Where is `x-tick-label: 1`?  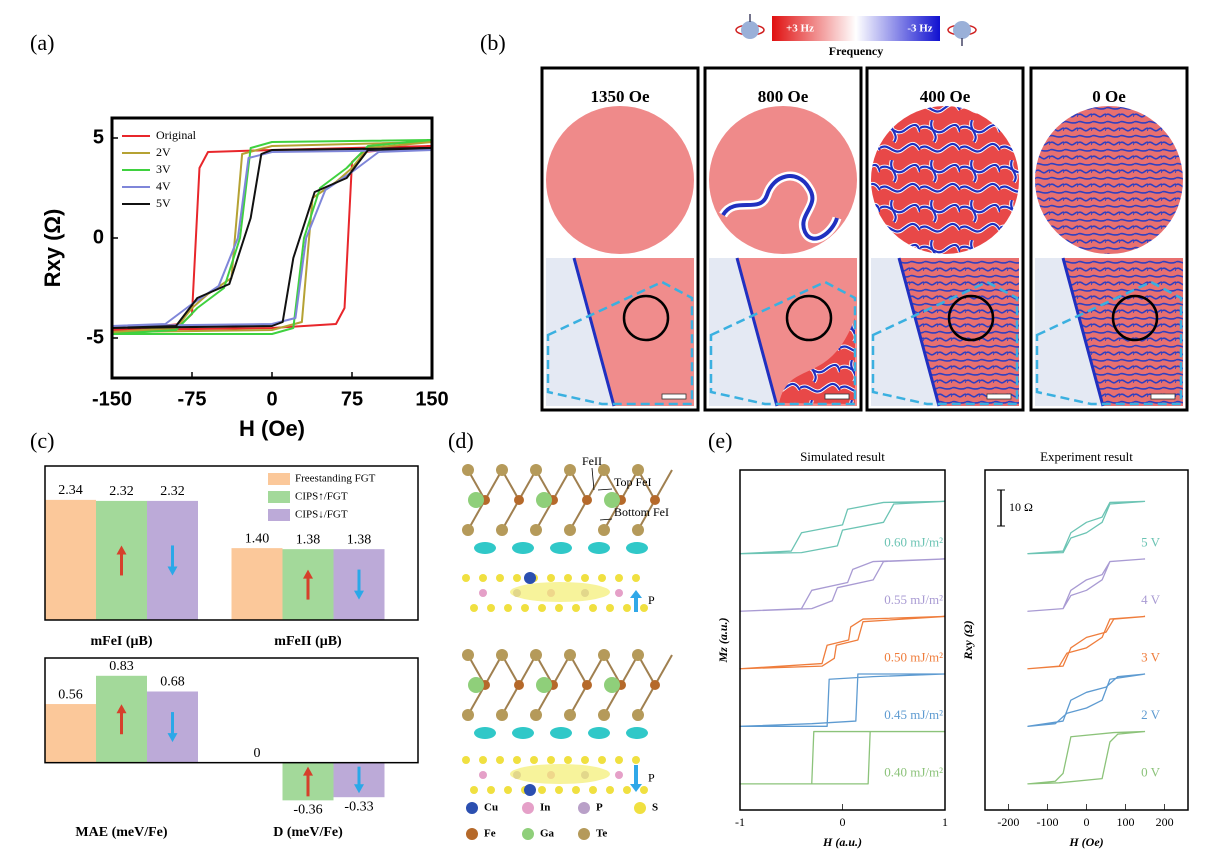
x-tick-label: 1 is located at coordinates (945, 822).